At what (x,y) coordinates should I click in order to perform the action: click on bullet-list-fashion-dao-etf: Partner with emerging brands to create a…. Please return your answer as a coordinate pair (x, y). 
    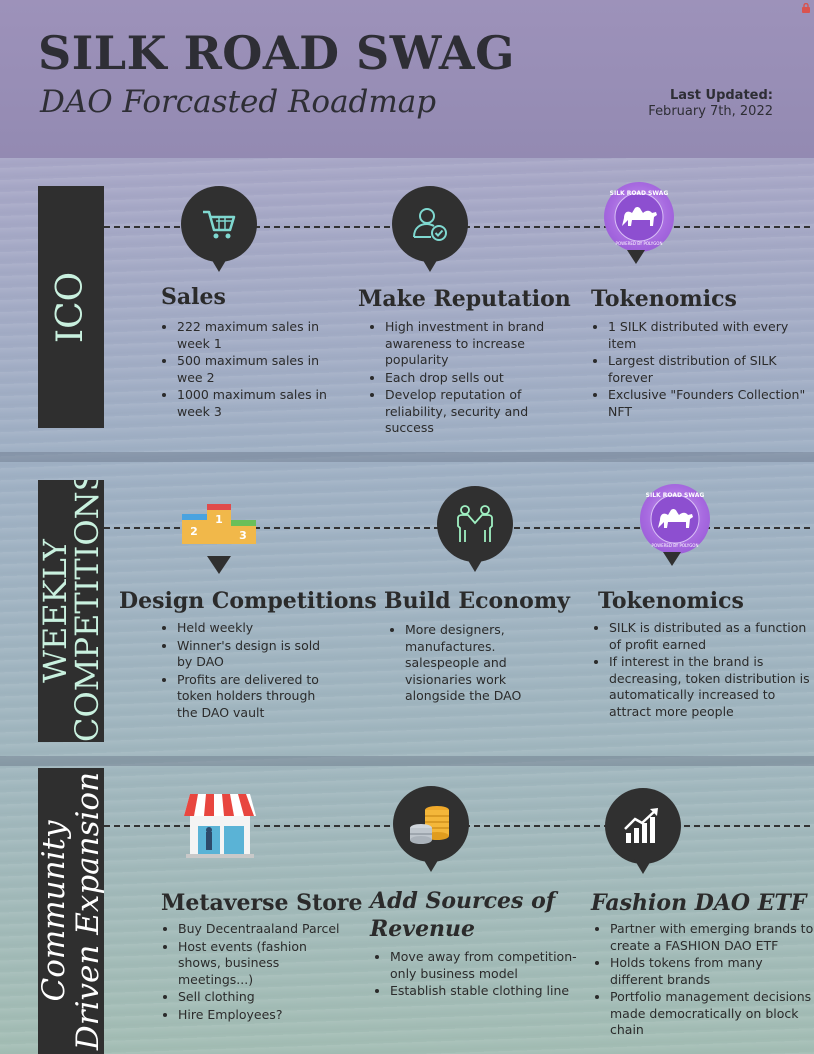
    Looking at the image, I should click on (702, 980).